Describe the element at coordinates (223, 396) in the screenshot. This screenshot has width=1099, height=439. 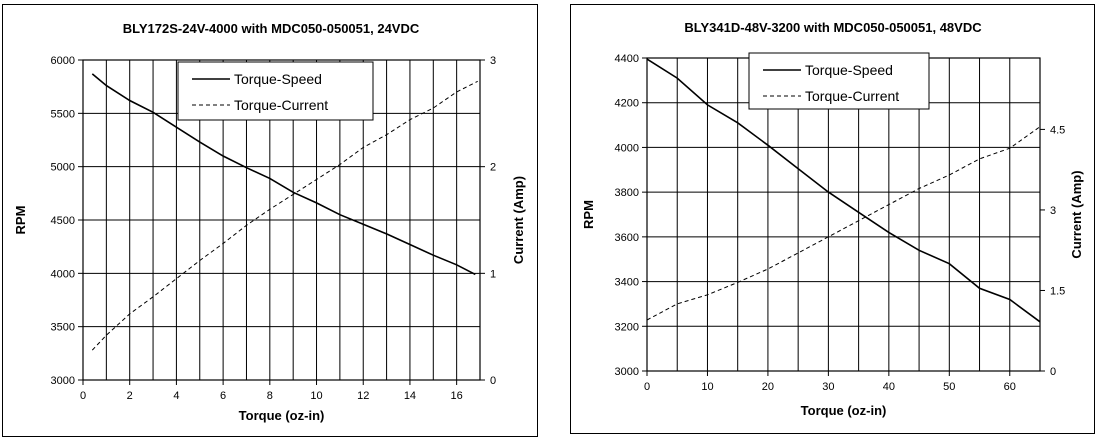
I see `x-tick-label: 6` at that location.